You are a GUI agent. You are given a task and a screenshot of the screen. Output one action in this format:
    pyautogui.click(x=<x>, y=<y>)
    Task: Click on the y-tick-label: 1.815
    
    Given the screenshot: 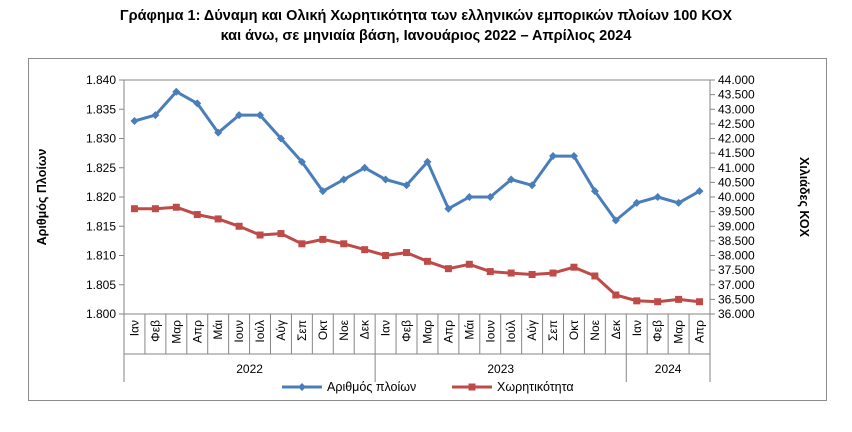 What is the action you would take?
    pyautogui.click(x=101, y=226)
    